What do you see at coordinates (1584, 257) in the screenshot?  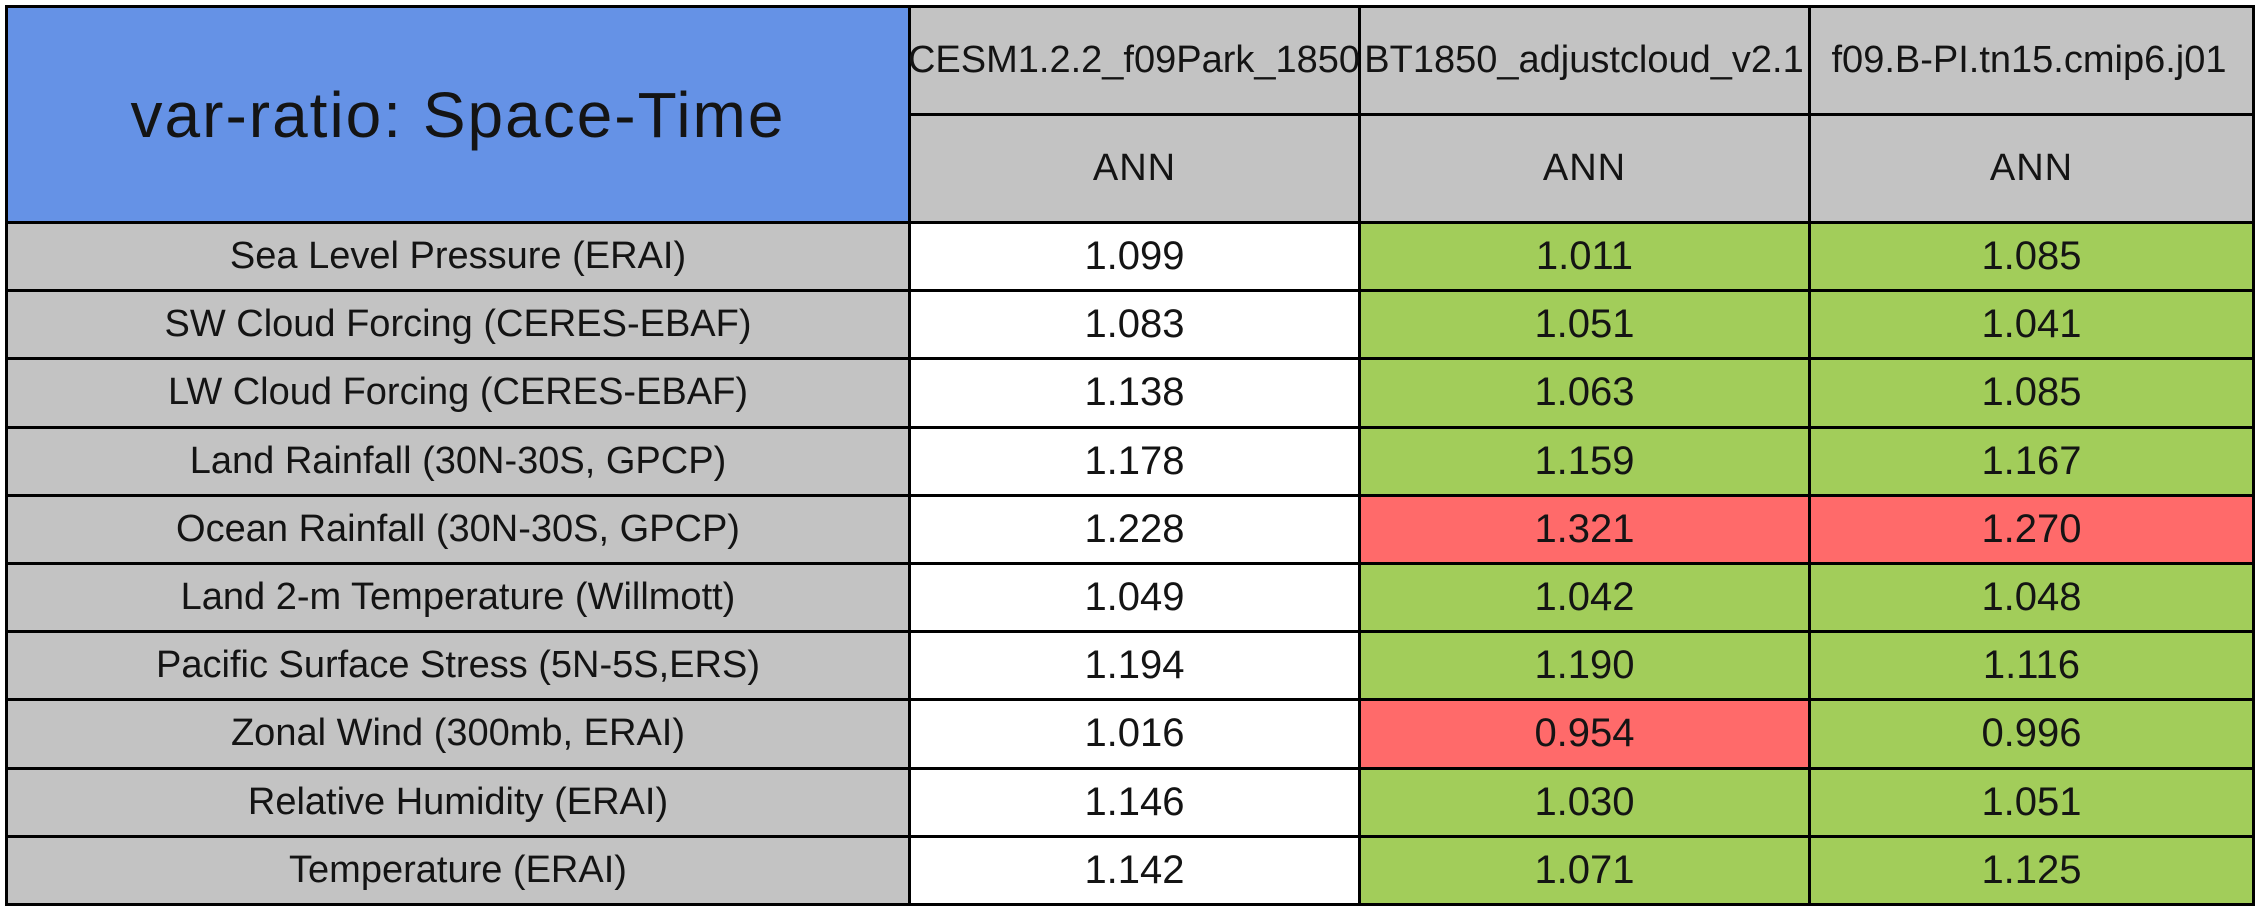 I see `value-cell: 1.011` at bounding box center [1584, 257].